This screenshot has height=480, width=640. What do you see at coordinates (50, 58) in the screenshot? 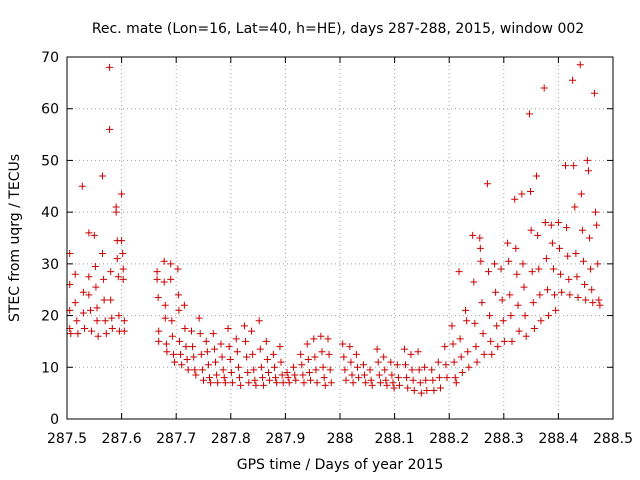
I see `y-tick-label: 70` at bounding box center [50, 58].